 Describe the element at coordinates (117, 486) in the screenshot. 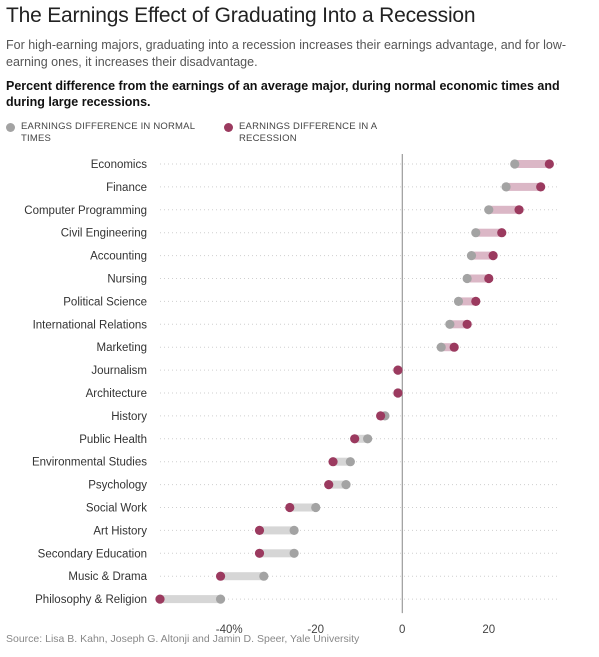

I see `category-label: Psychology` at that location.